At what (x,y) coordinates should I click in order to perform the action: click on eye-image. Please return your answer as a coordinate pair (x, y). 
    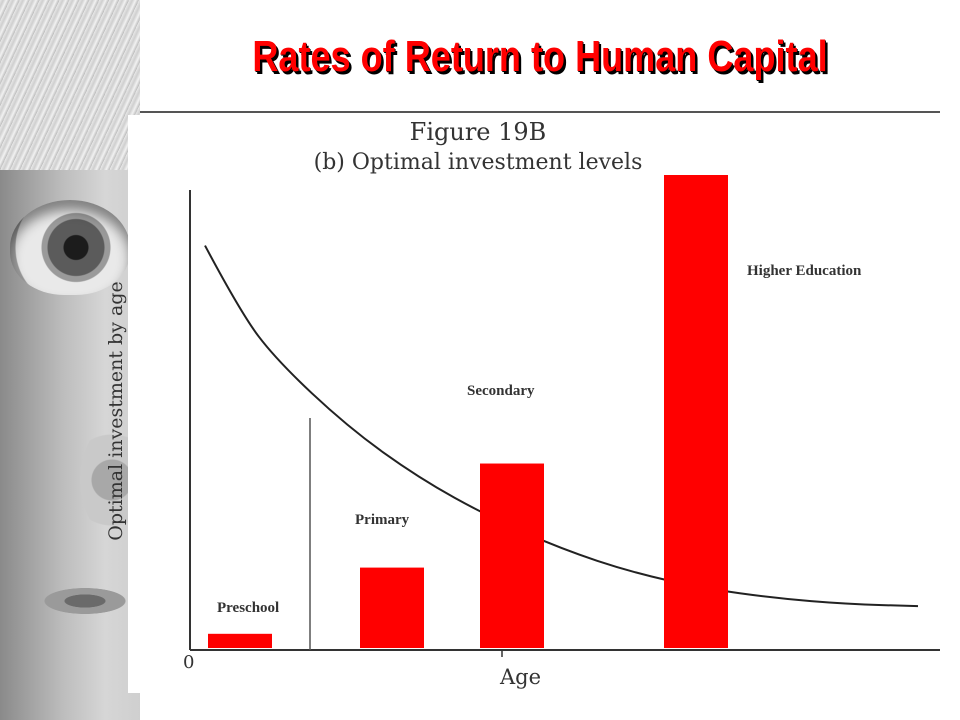
    Looking at the image, I should click on (70, 247).